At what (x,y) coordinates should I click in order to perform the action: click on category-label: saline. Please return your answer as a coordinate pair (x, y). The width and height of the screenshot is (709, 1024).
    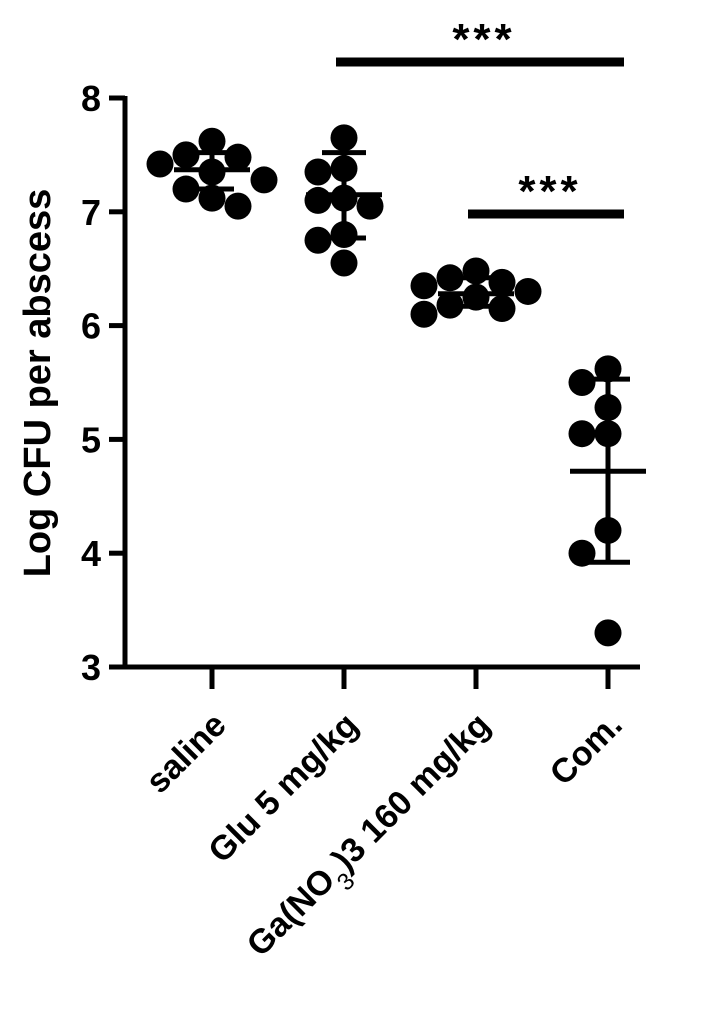
    Looking at the image, I should click on (186, 753).